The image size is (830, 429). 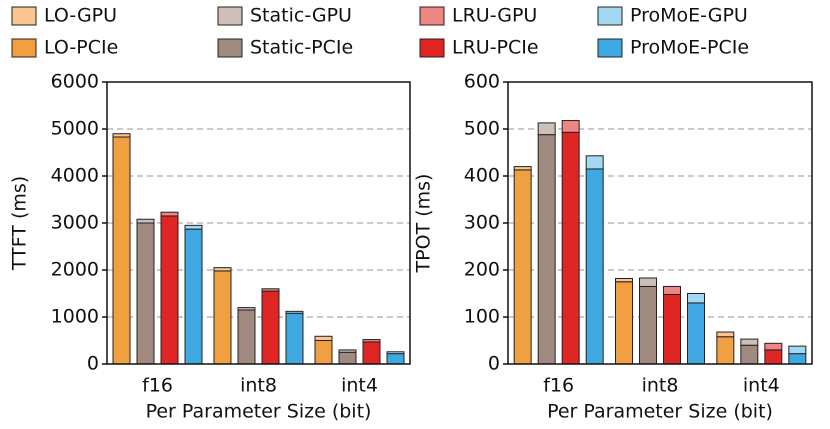 I want to click on legend-label: LRU-PCIe, so click(x=495, y=48).